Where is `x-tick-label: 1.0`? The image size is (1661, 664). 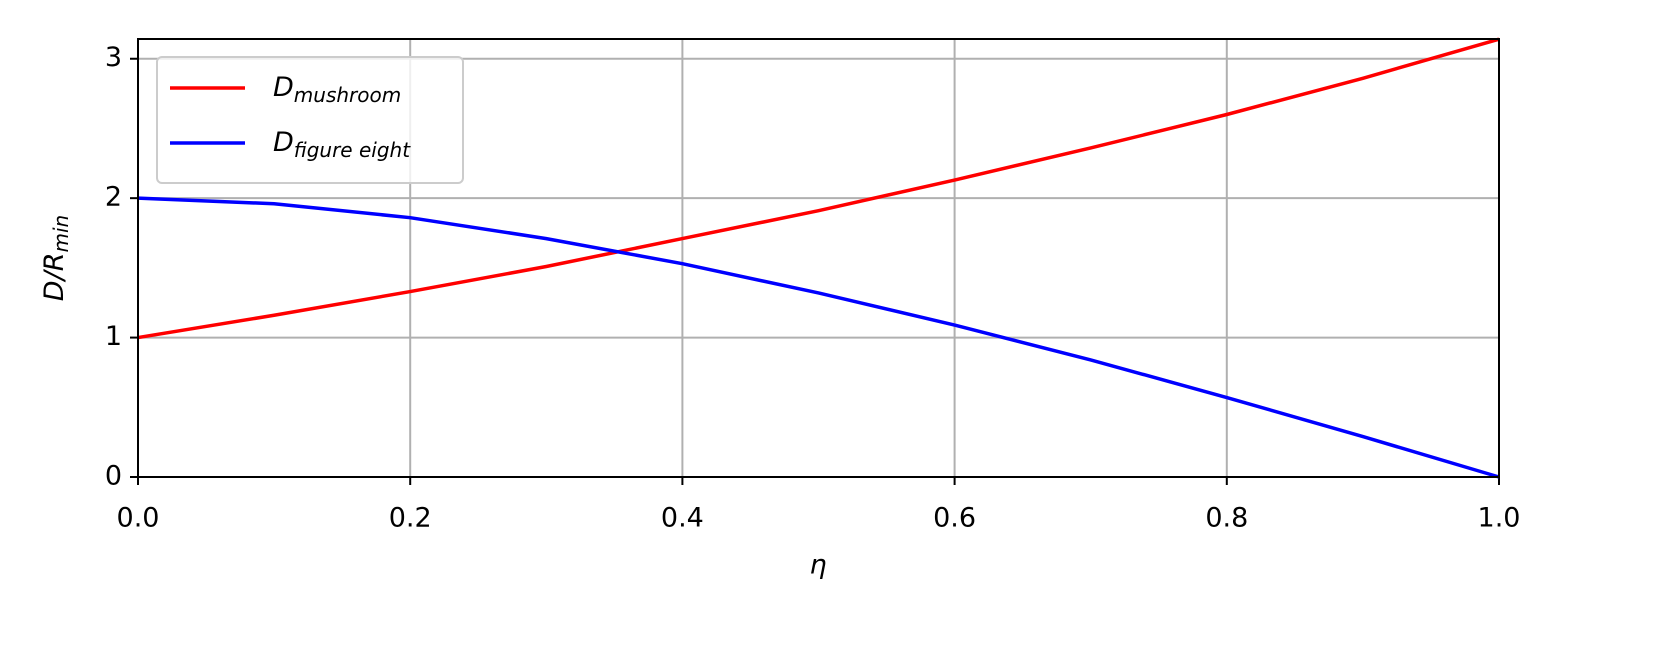
x-tick-label: 1.0 is located at coordinates (1499, 518).